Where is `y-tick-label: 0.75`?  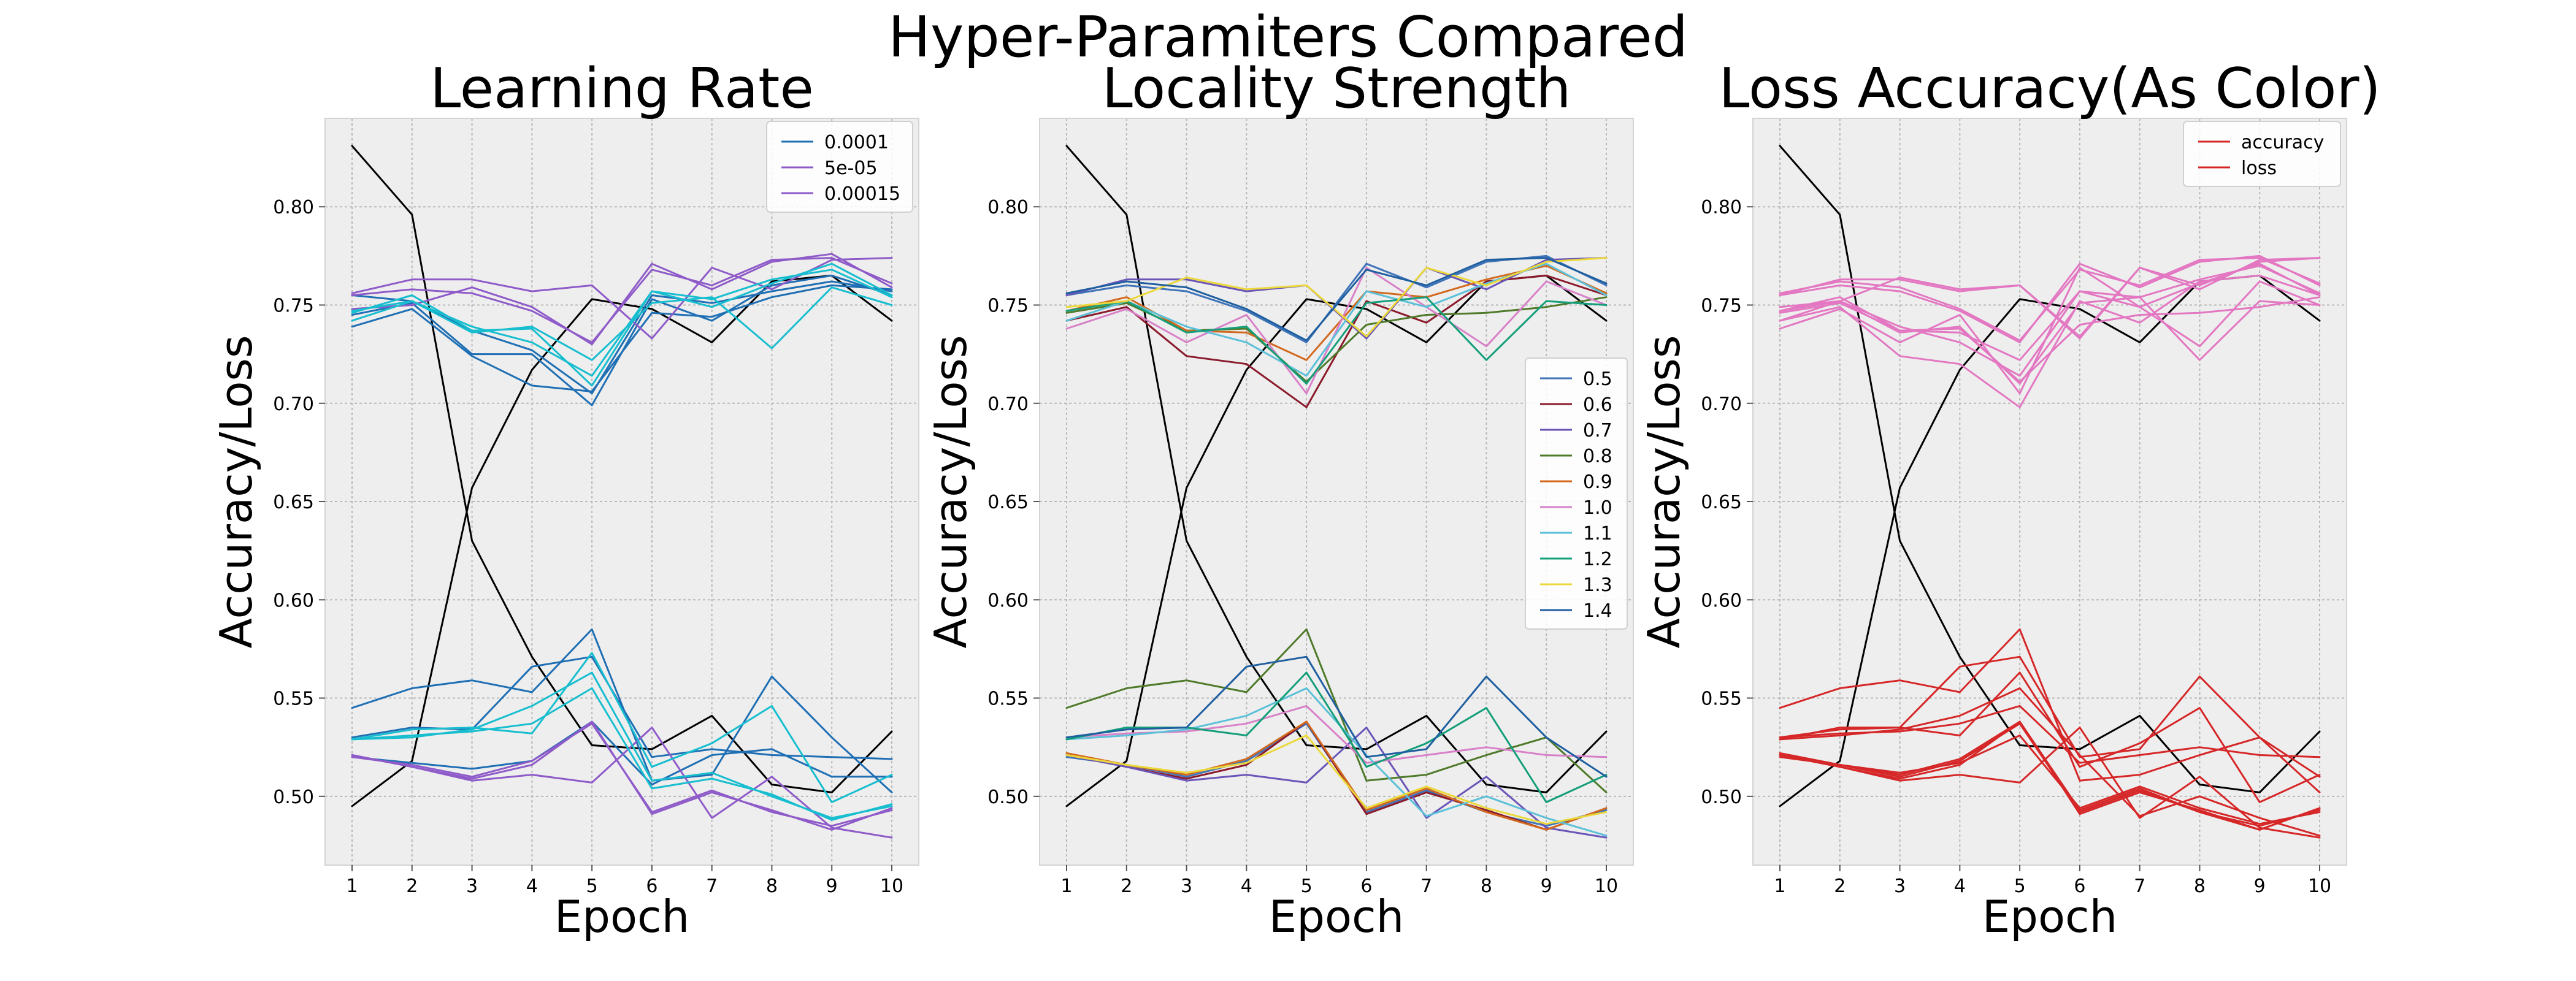 y-tick-label: 0.75 is located at coordinates (293, 306).